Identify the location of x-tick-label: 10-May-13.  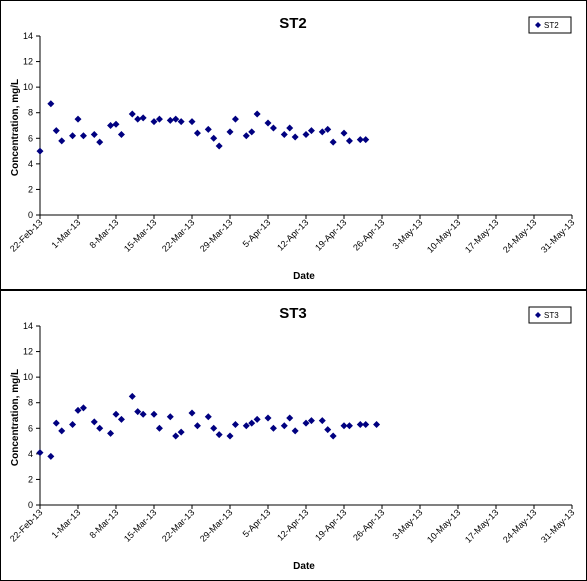
(443, 525).